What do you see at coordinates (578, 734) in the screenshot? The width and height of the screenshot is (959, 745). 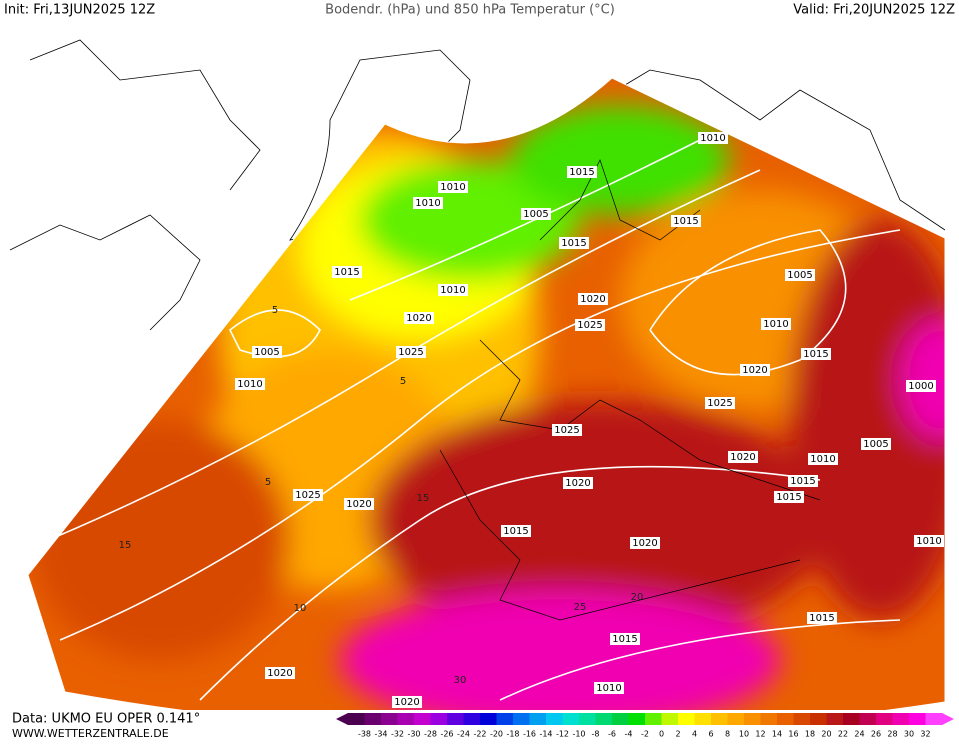 I see `colorbar-label: -10` at bounding box center [578, 734].